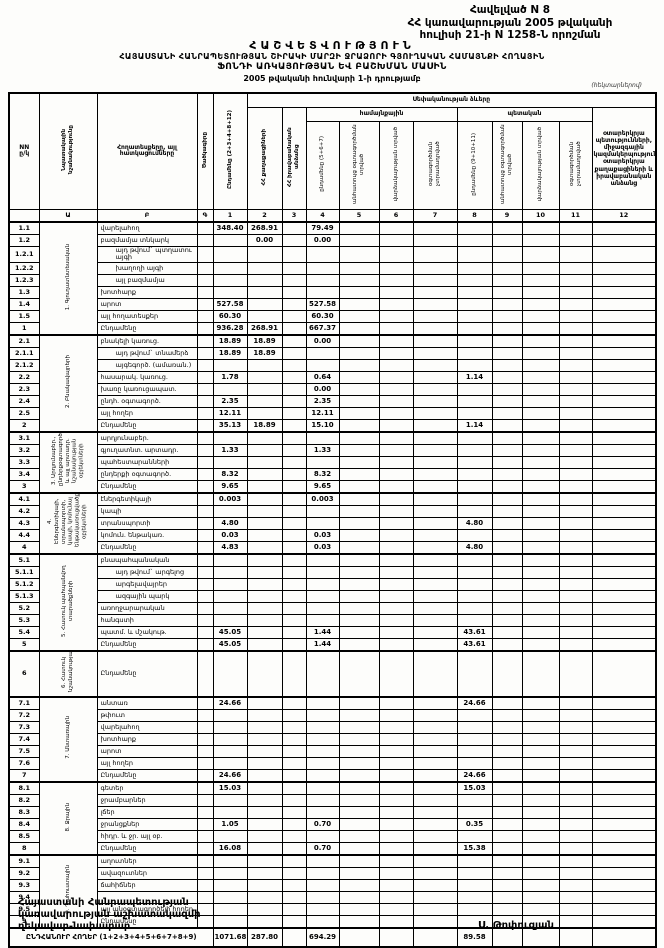  Describe the element at coordinates (332, 268) in the screenshot. I see `table-row: 1.2.2 խաղողի այգի` at that location.